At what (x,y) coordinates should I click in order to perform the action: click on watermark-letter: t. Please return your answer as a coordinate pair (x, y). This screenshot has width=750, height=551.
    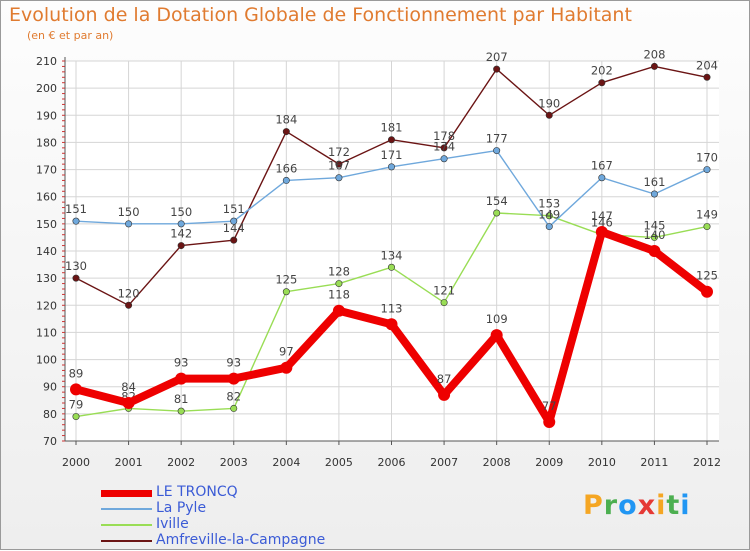
    Looking at the image, I should click on (673, 505).